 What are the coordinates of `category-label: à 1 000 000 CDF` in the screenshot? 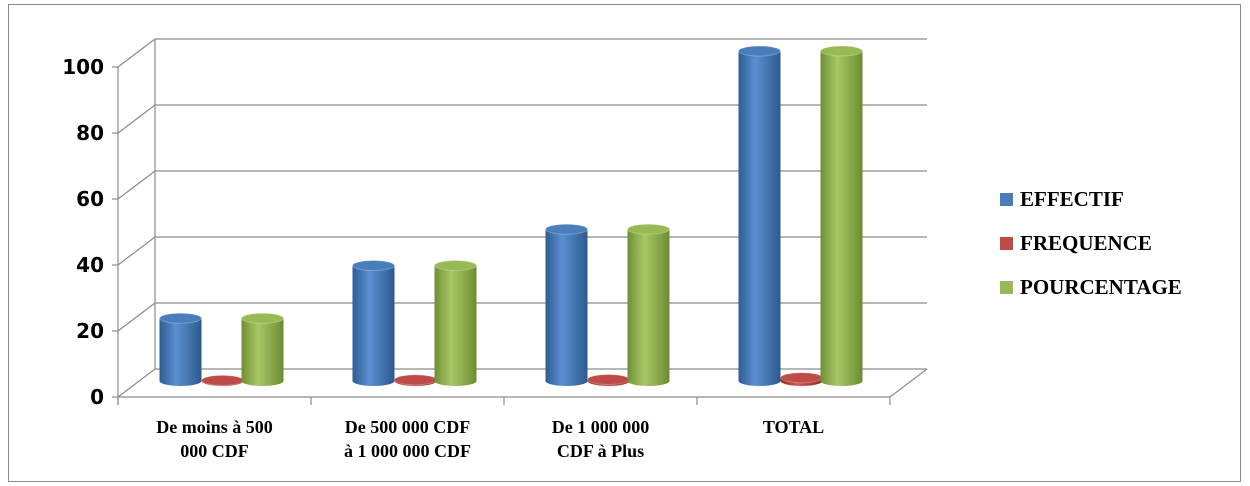 It's located at (407, 451).